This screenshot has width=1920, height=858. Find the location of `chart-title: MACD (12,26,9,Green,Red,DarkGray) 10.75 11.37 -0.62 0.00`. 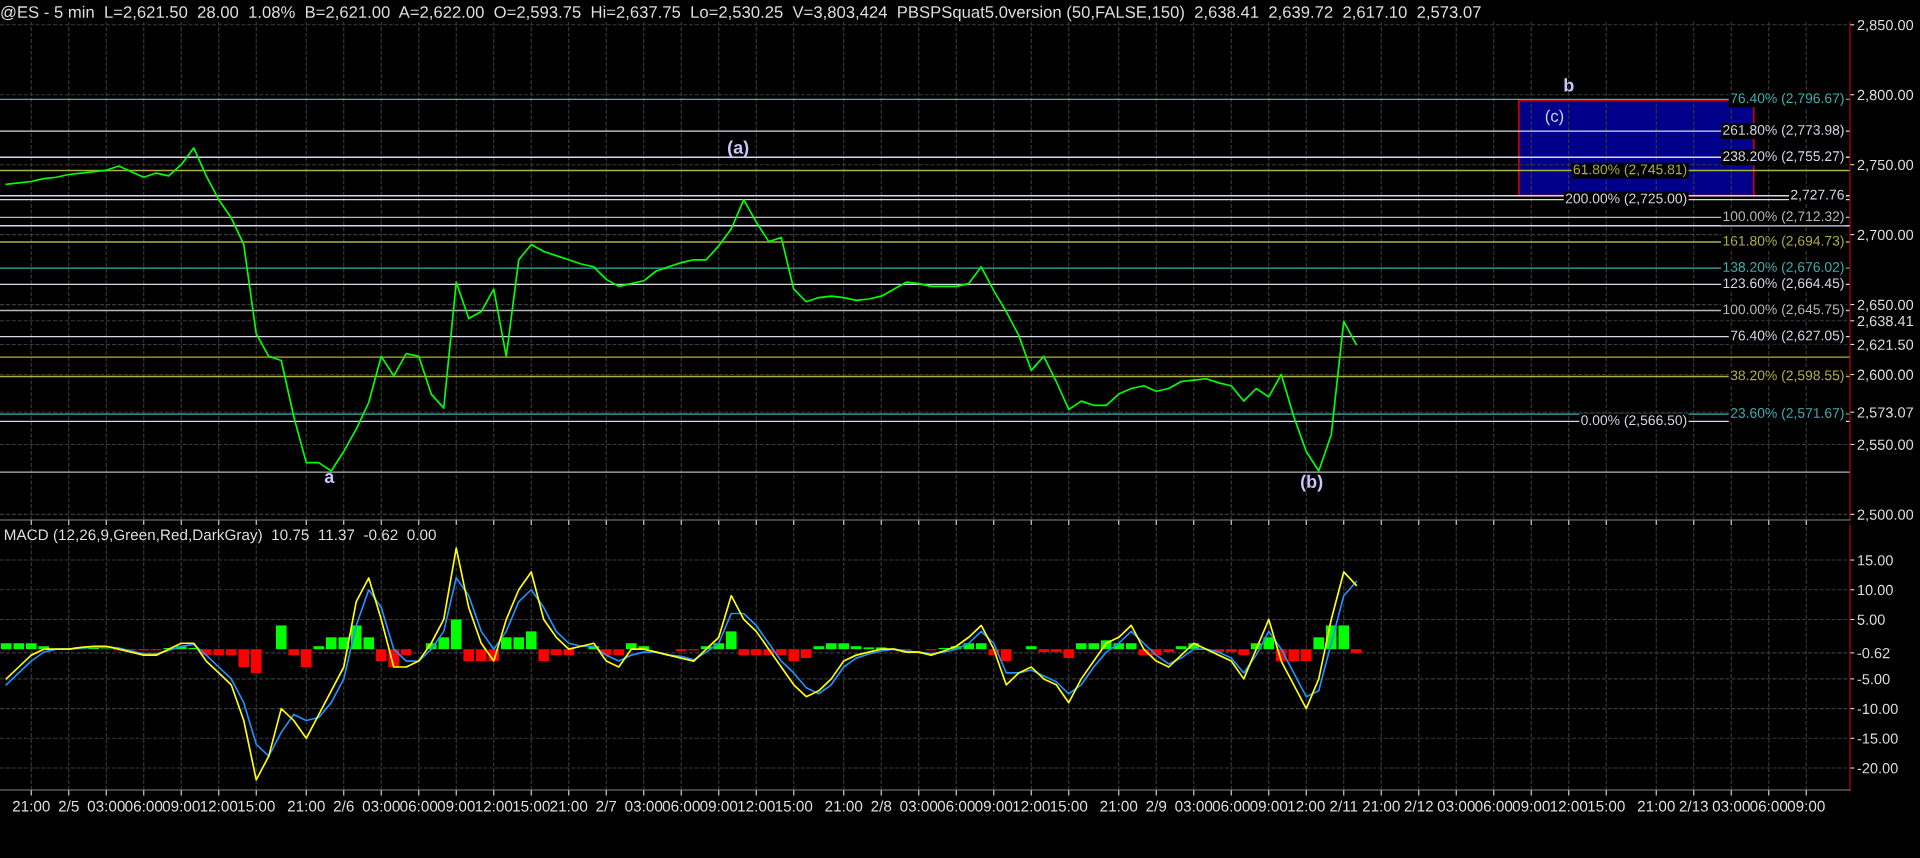

chart-title: MACD (12,26,9,Green,Red,DarkGray) 10.75 11.37 -0.62 0.00 is located at coordinates (220, 536).